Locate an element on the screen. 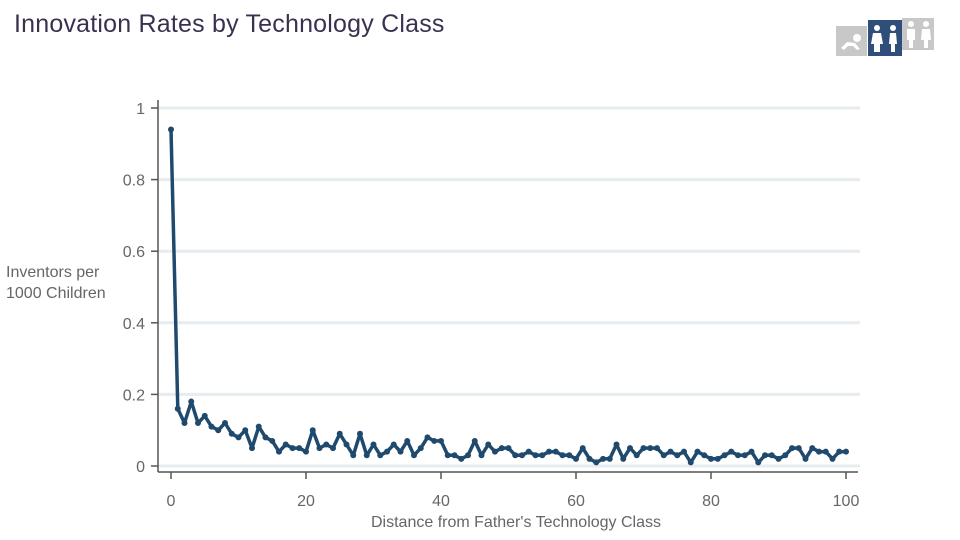 Image resolution: width=960 pixels, height=540 pixels. y-axis-label-line-2: 1000 Children is located at coordinates (56, 293).